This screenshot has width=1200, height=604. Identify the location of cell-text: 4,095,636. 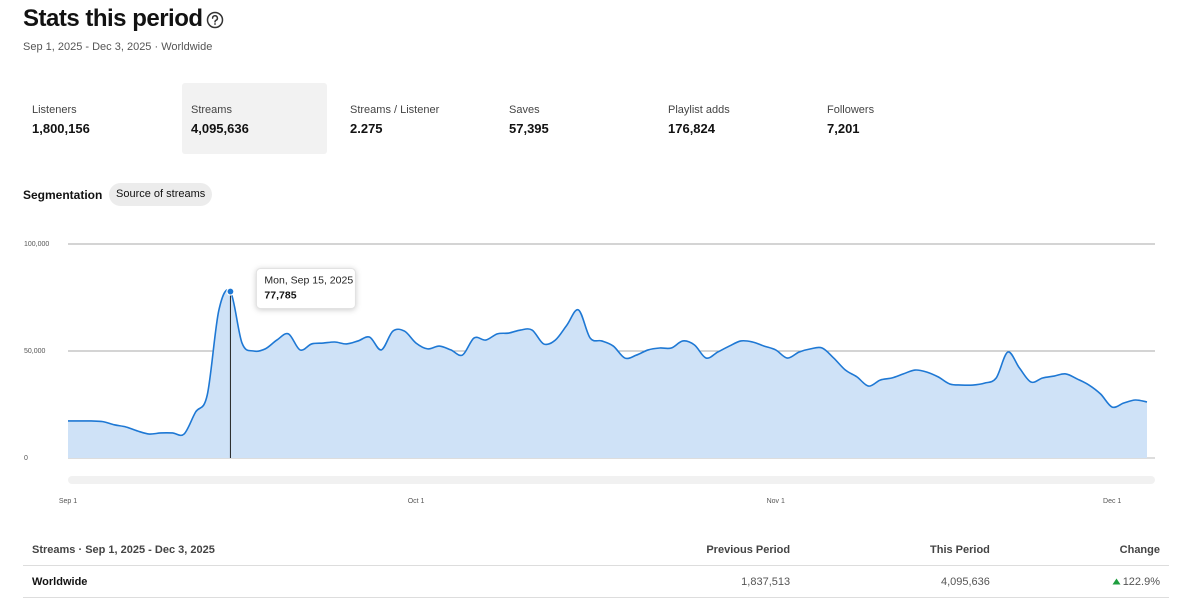
(965, 581).